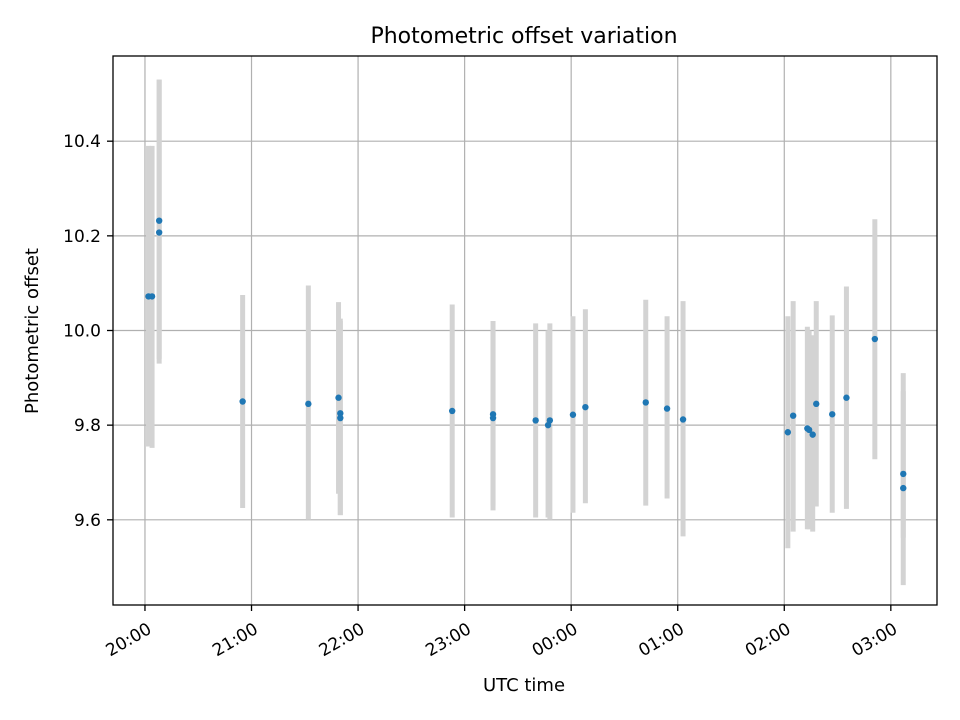 The image size is (960, 720). Describe the element at coordinates (448, 640) in the screenshot. I see `x-tick-label: 23:00` at that location.